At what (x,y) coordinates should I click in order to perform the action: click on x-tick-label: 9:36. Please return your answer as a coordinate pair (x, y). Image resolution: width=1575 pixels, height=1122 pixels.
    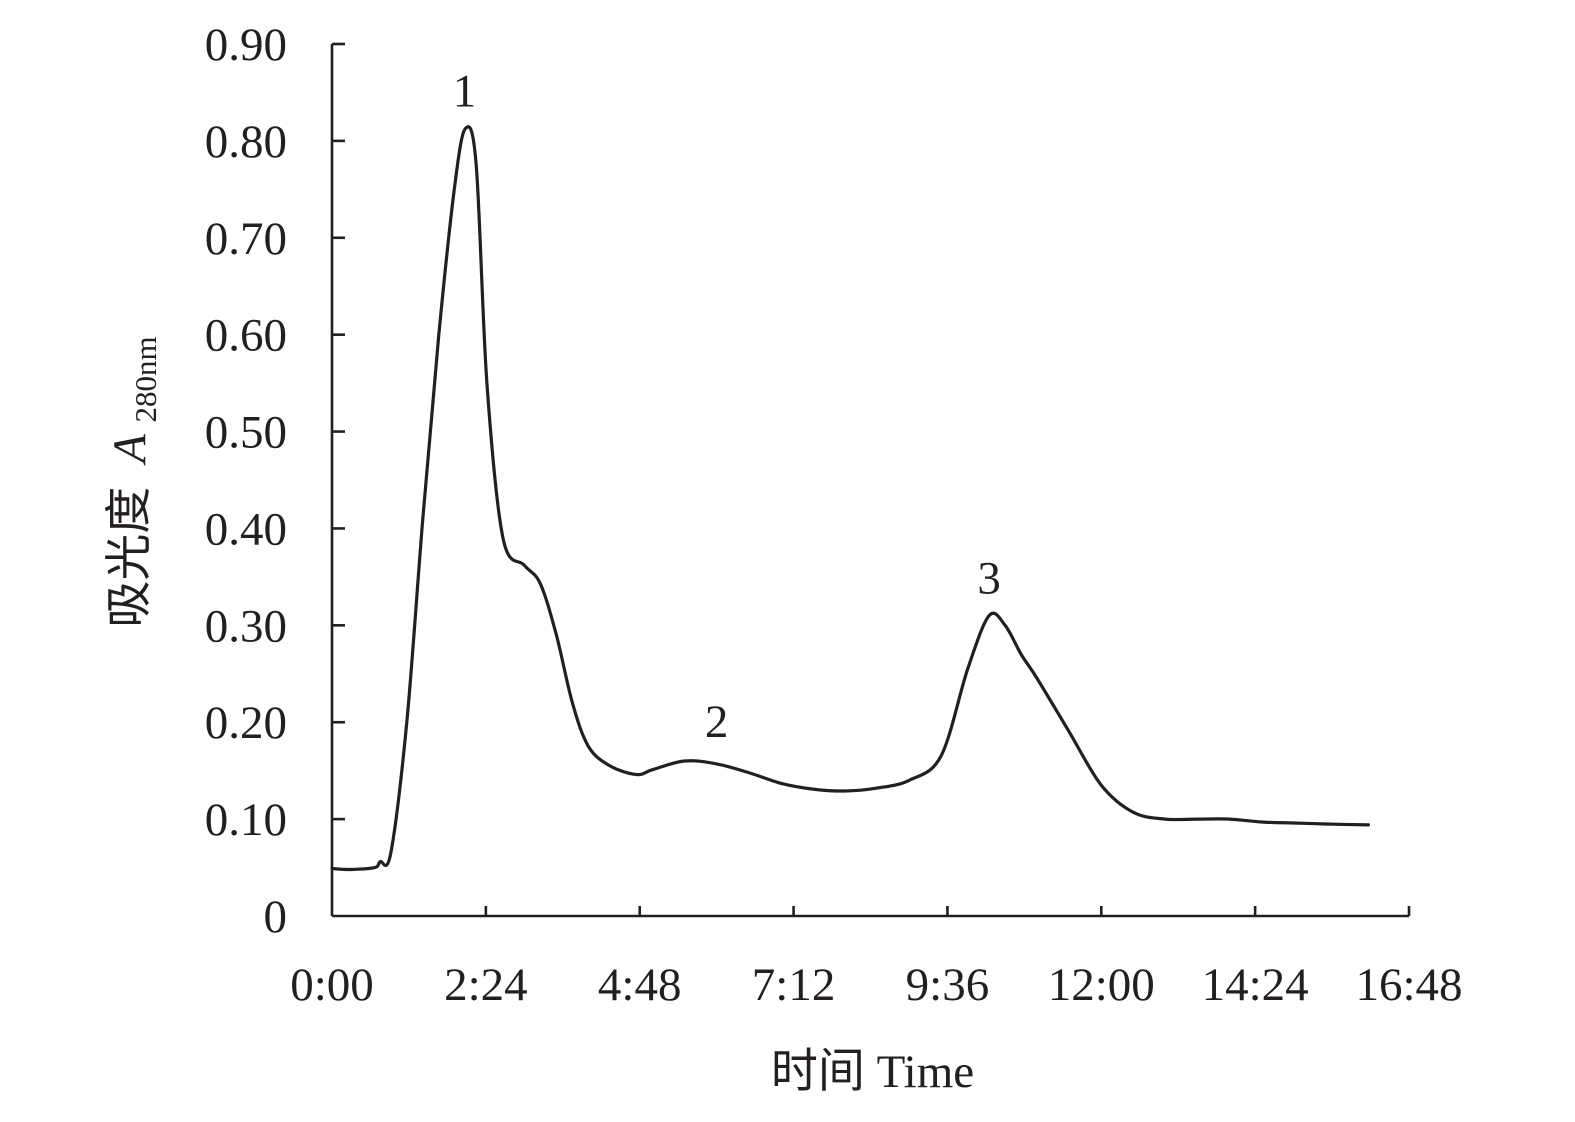
    Looking at the image, I should click on (948, 985).